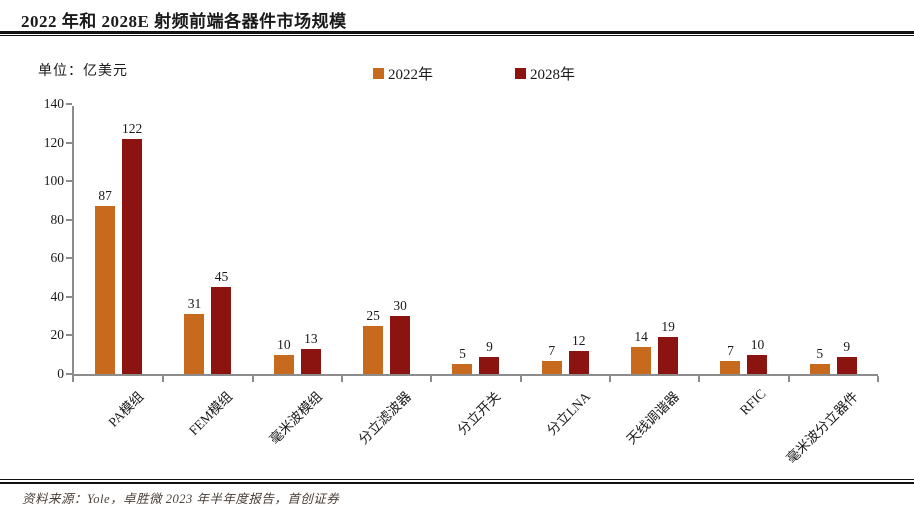 The width and height of the screenshot is (914, 508). Describe the element at coordinates (211, 413) in the screenshot. I see `x-axis-category-label: FEM模组` at that location.